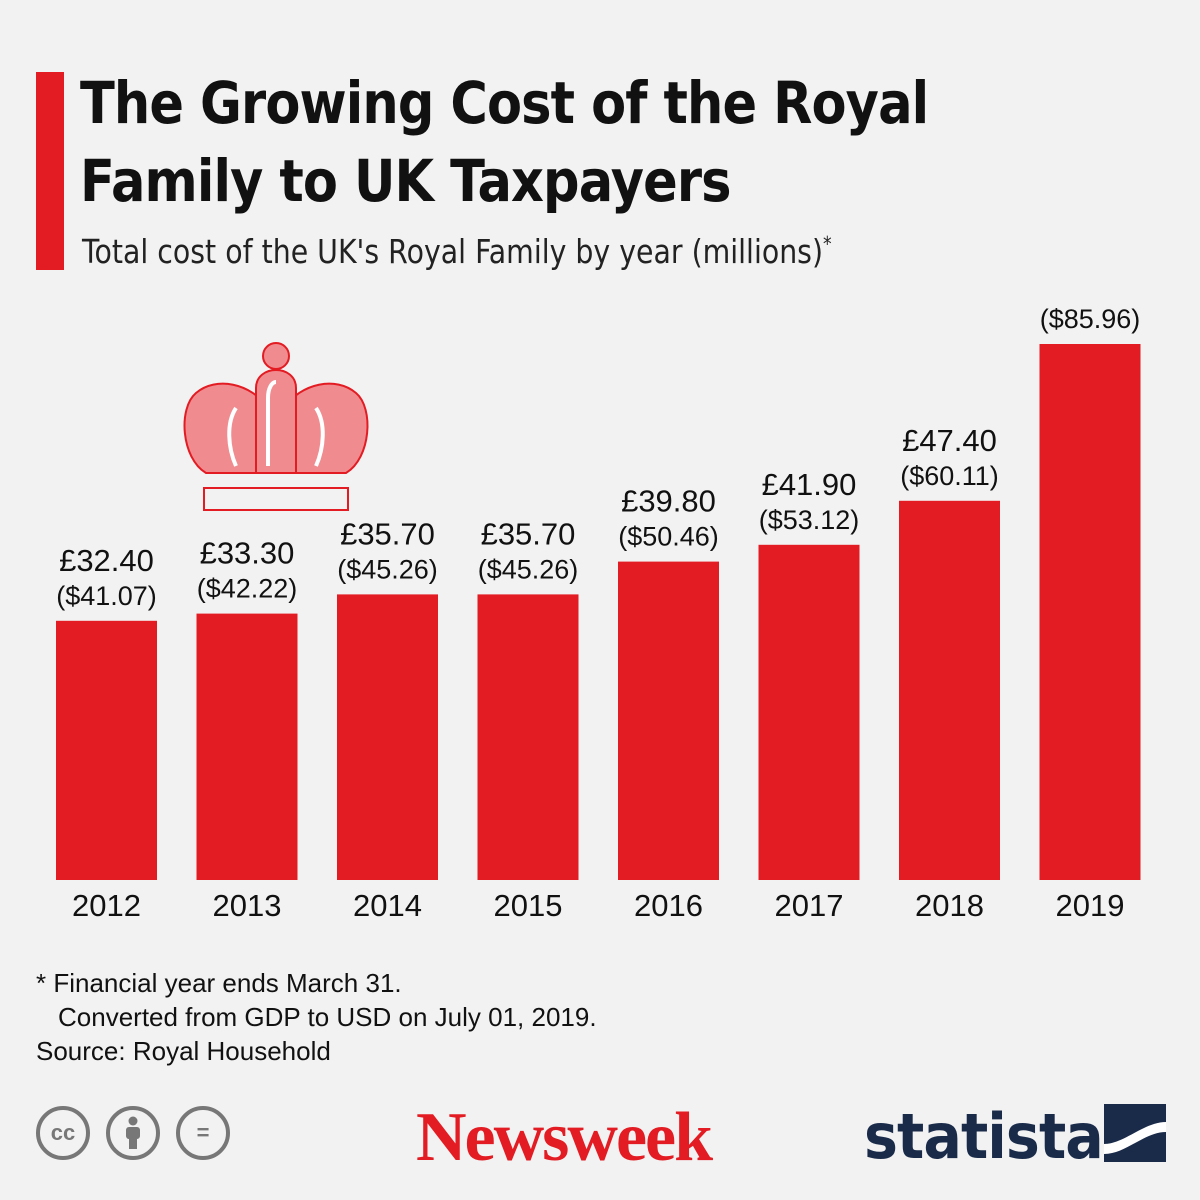 The image size is (1200, 1200). I want to click on attribution-icon, so click(133, 1133).